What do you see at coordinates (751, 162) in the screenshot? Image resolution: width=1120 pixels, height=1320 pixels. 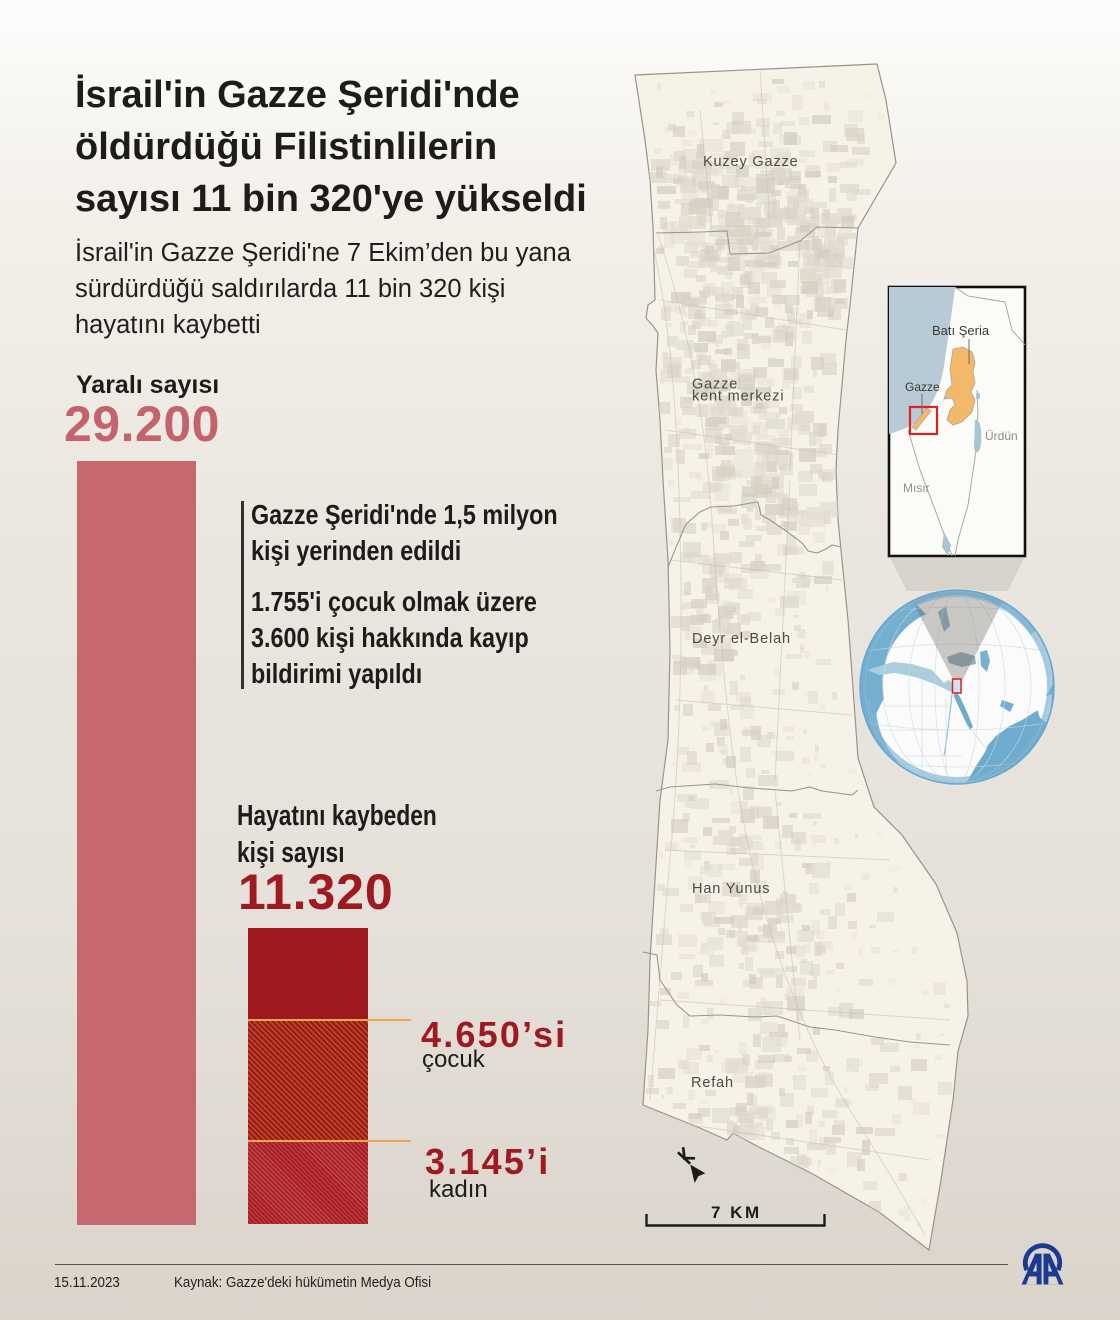 I see `svg-text: Kuzey Gazze` at bounding box center [751, 162].